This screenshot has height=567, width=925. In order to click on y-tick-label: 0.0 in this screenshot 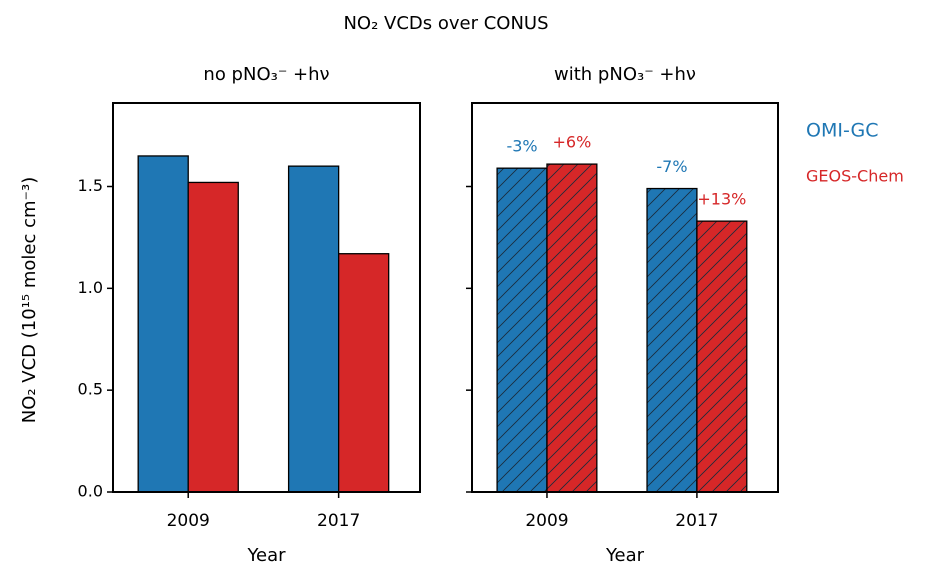, I will do `click(90, 491)`.